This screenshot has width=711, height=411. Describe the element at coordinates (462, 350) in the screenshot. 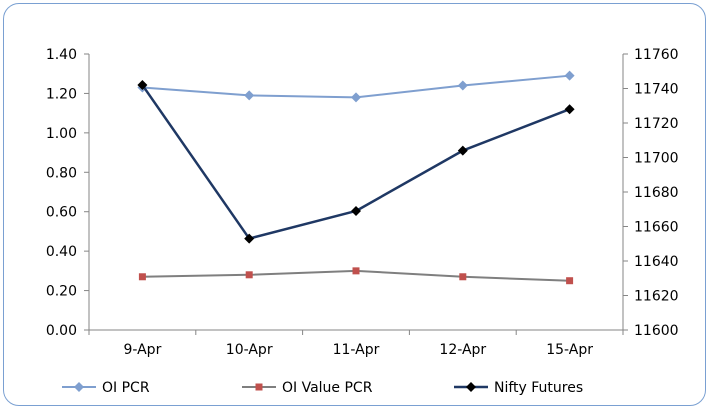

I see `x-tick-label: 12-Apr` at that location.